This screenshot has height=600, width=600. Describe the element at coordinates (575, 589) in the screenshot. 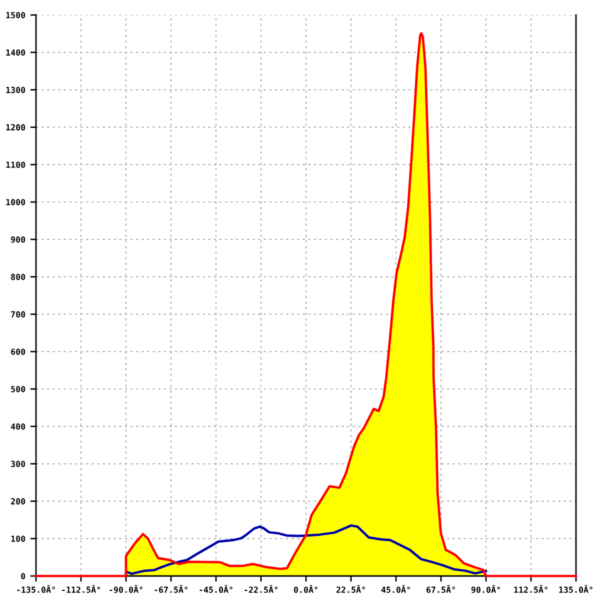

I see `x-tick-label: 135.0Â°` at that location.